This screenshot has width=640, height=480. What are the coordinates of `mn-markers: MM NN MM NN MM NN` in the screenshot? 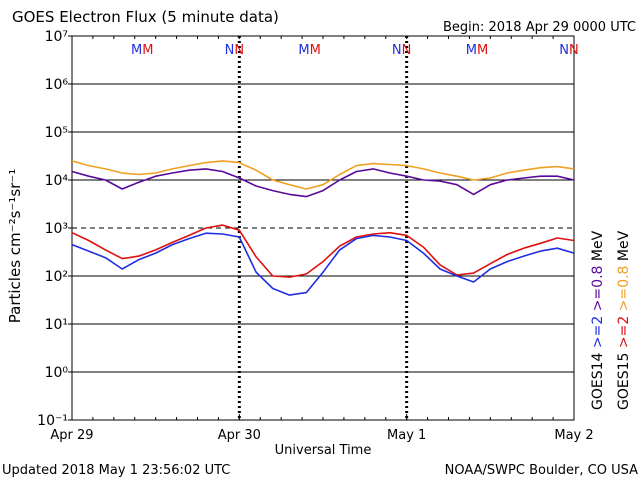 It's located at (355, 50).